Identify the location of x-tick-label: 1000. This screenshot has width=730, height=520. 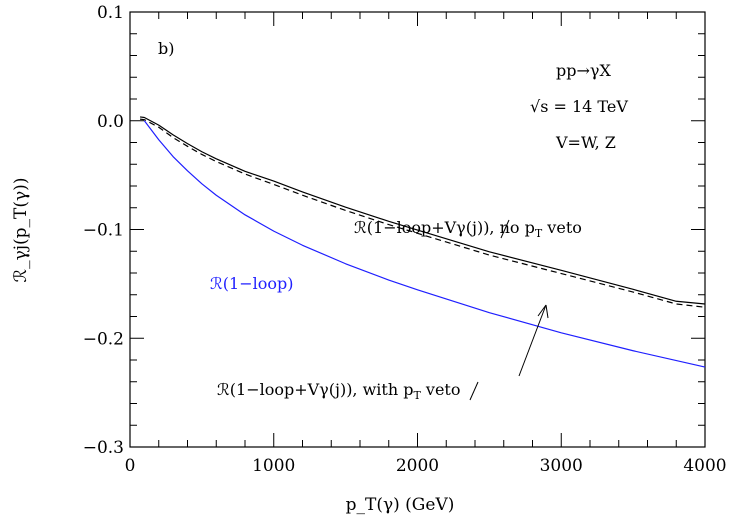
(273, 466).